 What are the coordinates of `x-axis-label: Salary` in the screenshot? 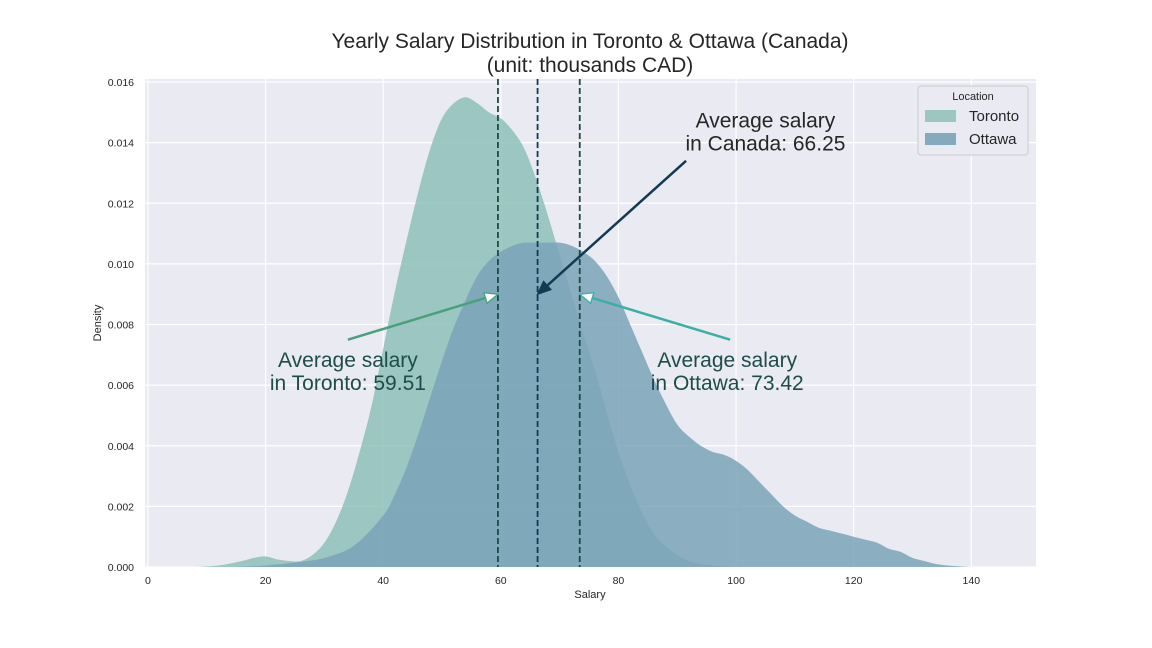 It's located at (590, 595).